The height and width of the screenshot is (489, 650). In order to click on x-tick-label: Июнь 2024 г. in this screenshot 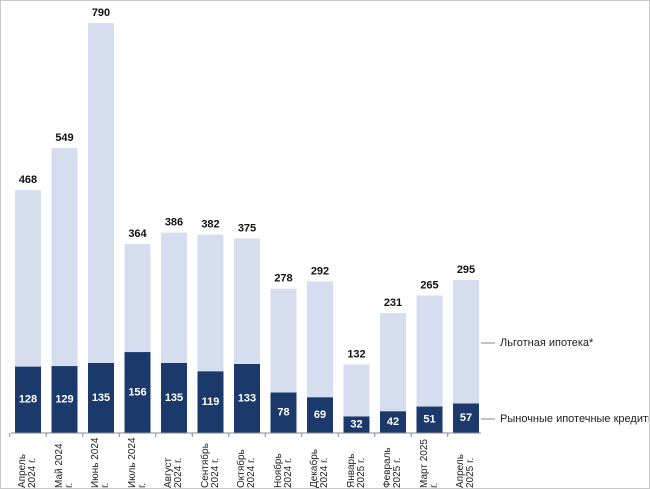, I will do `click(100, 462)`.